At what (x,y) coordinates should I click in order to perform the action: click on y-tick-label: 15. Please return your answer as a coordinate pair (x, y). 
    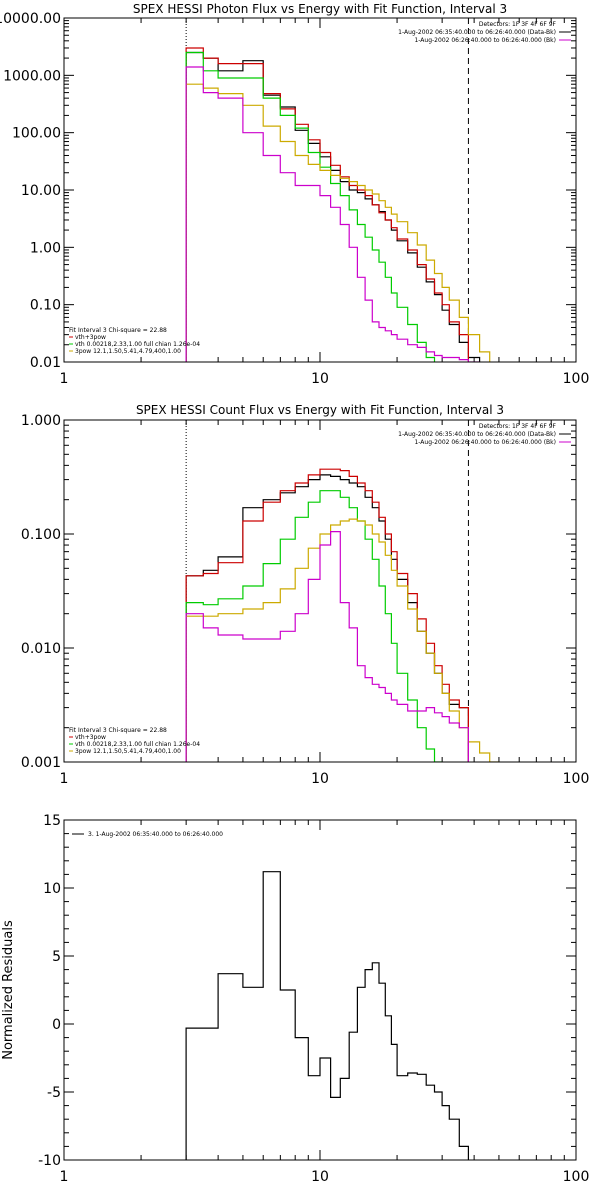
    Looking at the image, I should click on (52, 821).